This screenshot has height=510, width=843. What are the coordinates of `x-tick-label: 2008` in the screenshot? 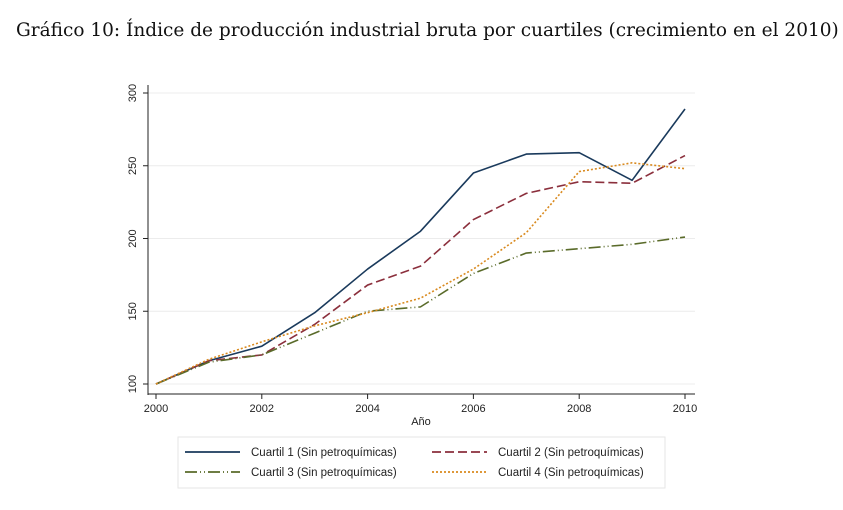 It's located at (579, 409).